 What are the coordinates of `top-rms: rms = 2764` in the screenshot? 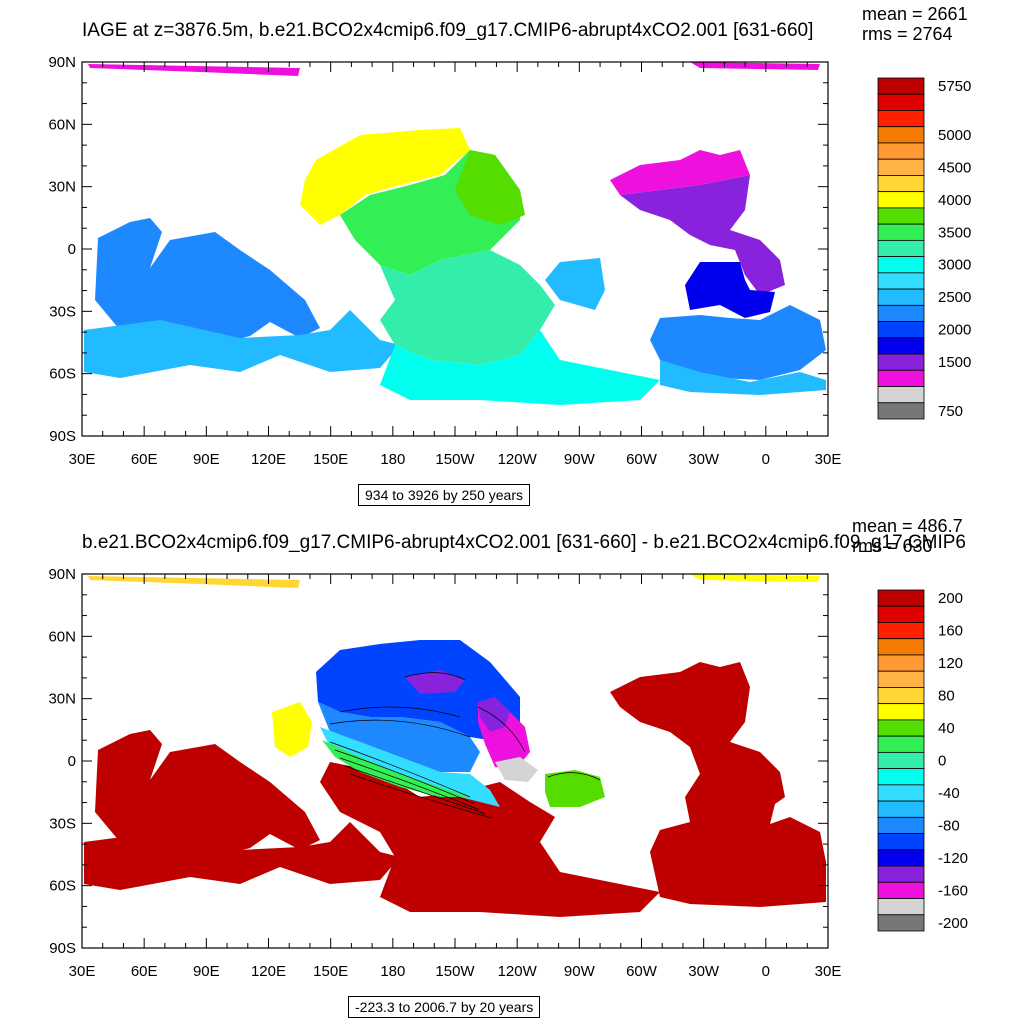 It's located at (907, 34).